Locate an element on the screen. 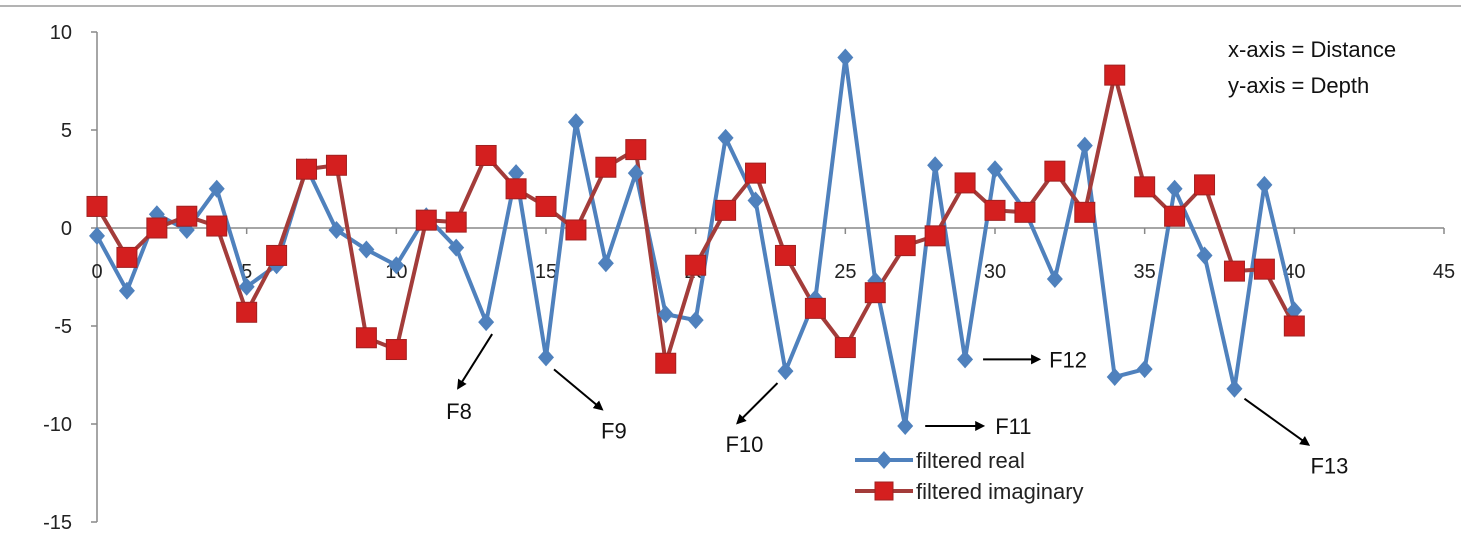 The height and width of the screenshot is (535, 1461). feature-label: F8 is located at coordinates (459, 411).